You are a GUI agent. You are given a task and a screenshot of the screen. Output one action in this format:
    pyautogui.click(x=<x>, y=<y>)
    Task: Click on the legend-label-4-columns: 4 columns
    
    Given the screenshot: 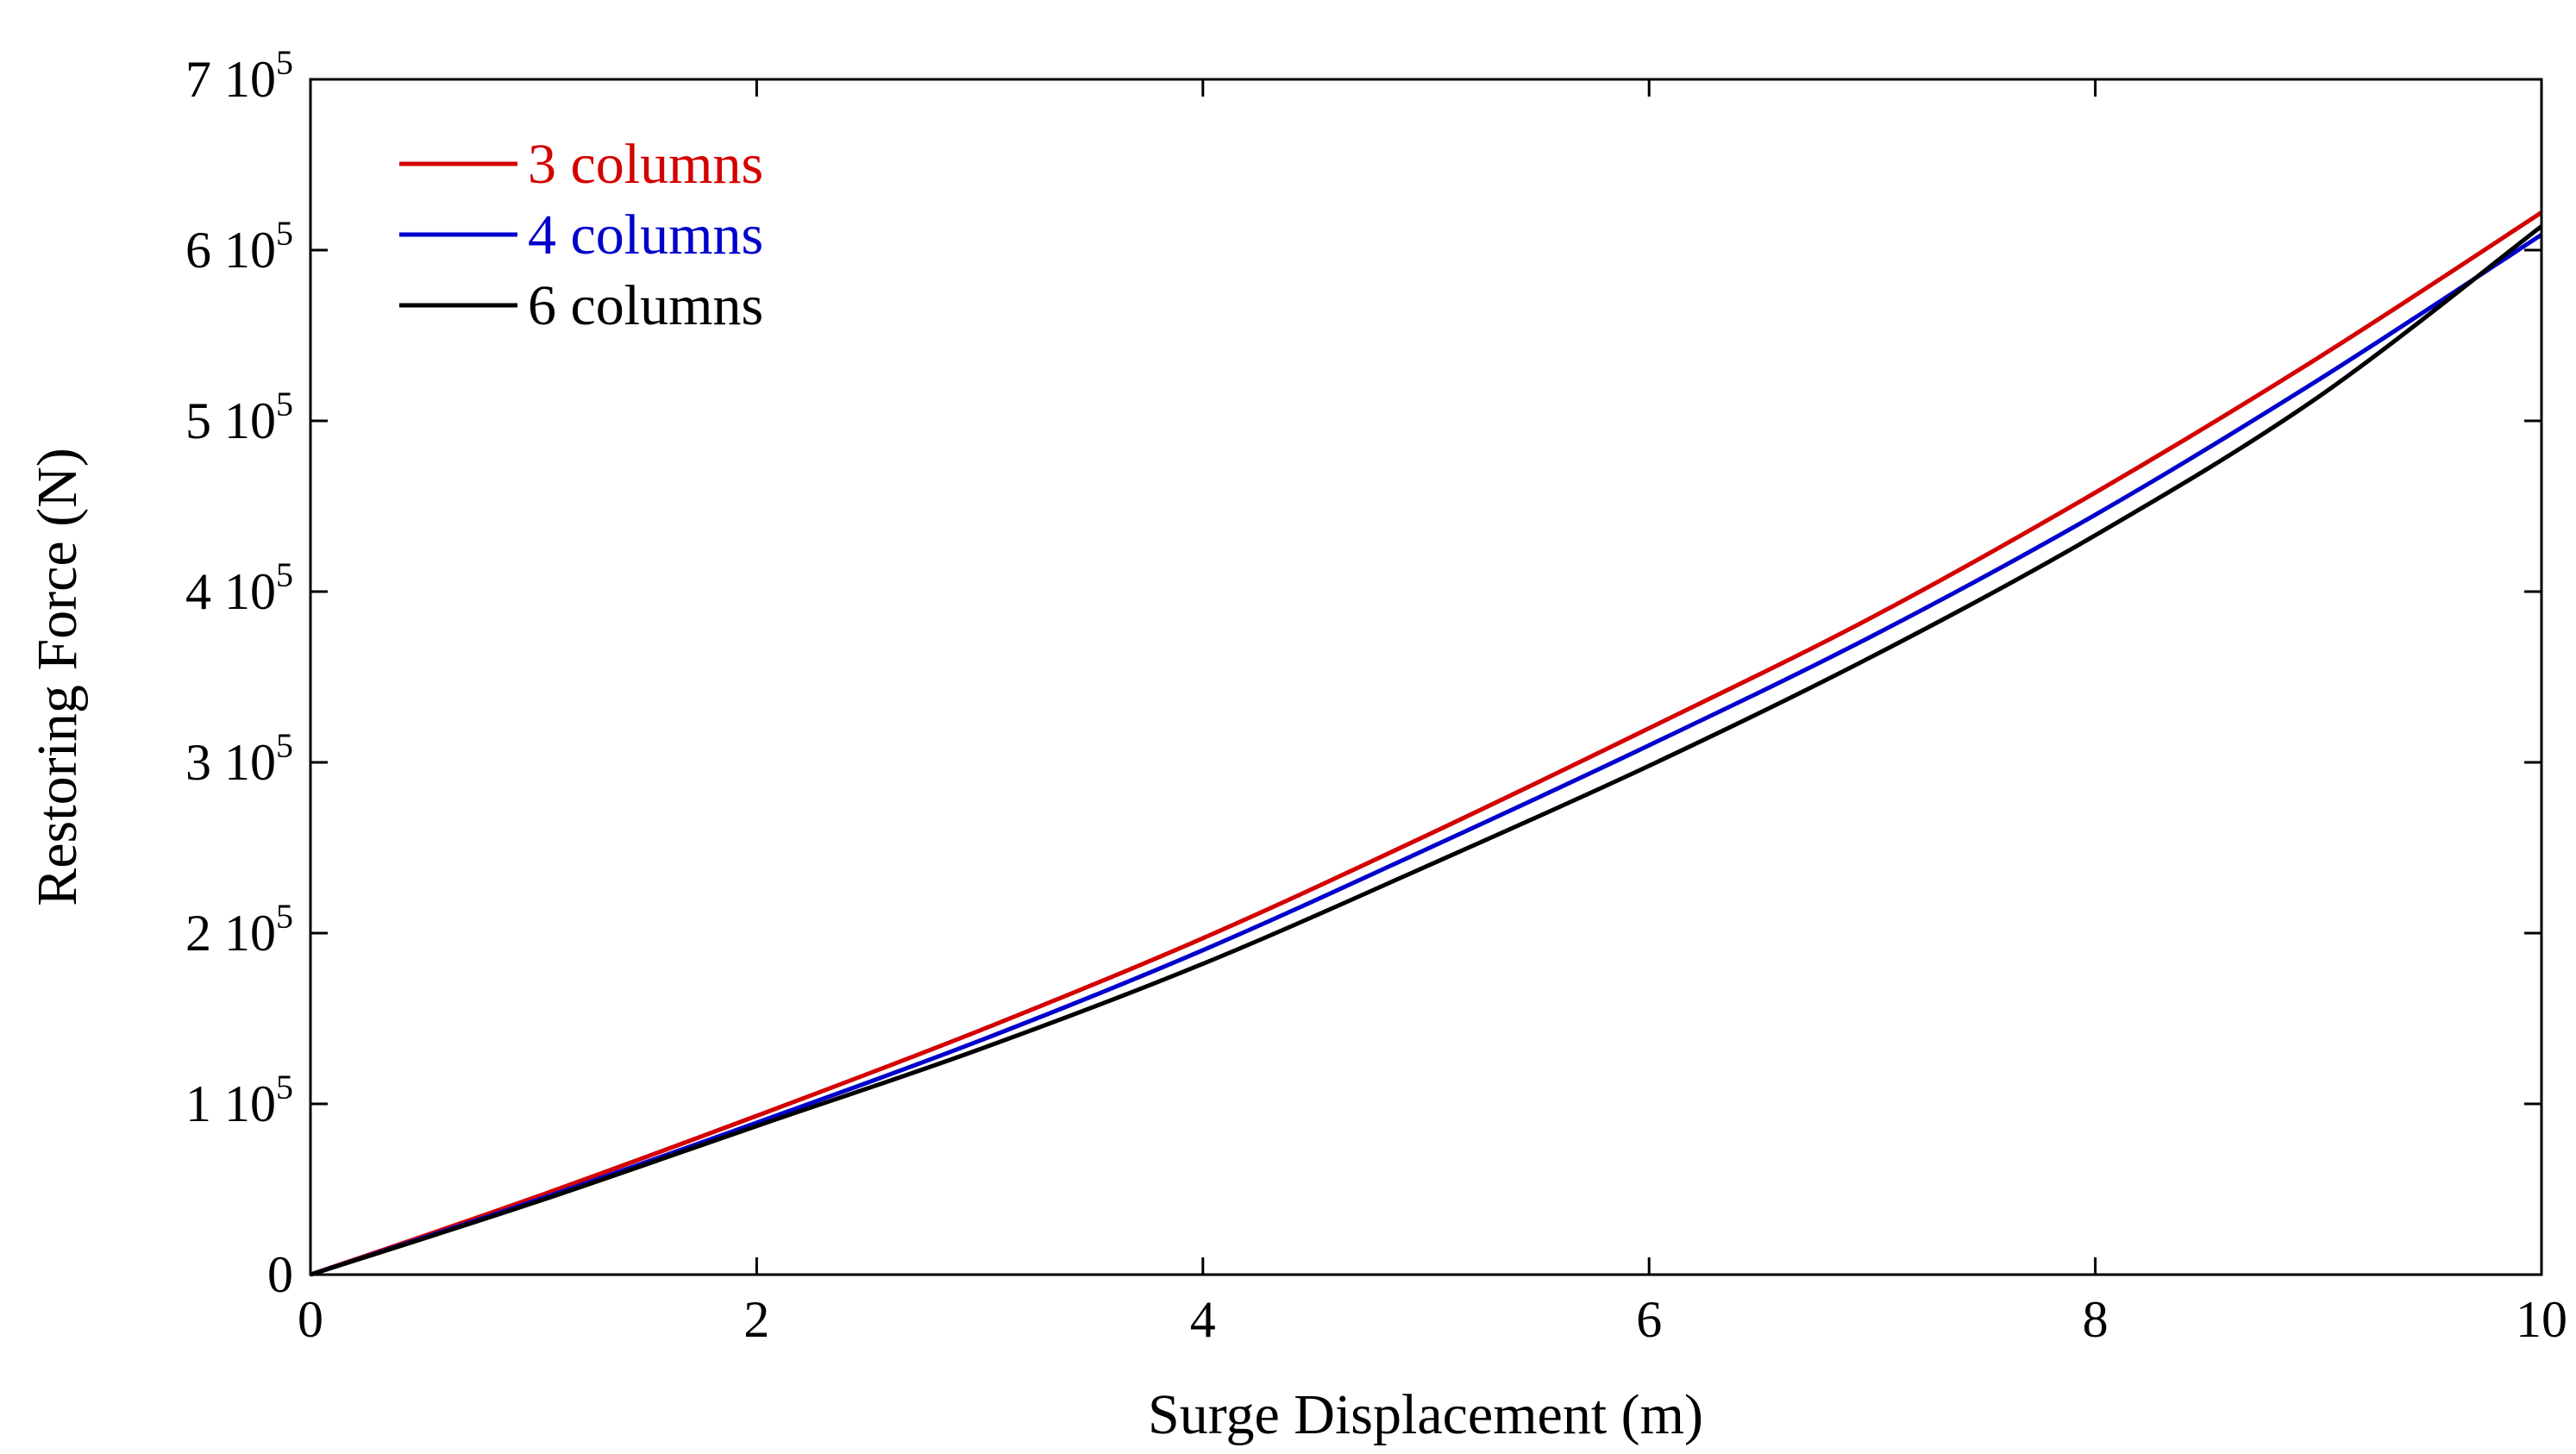 What is the action you would take?
    pyautogui.click(x=645, y=235)
    